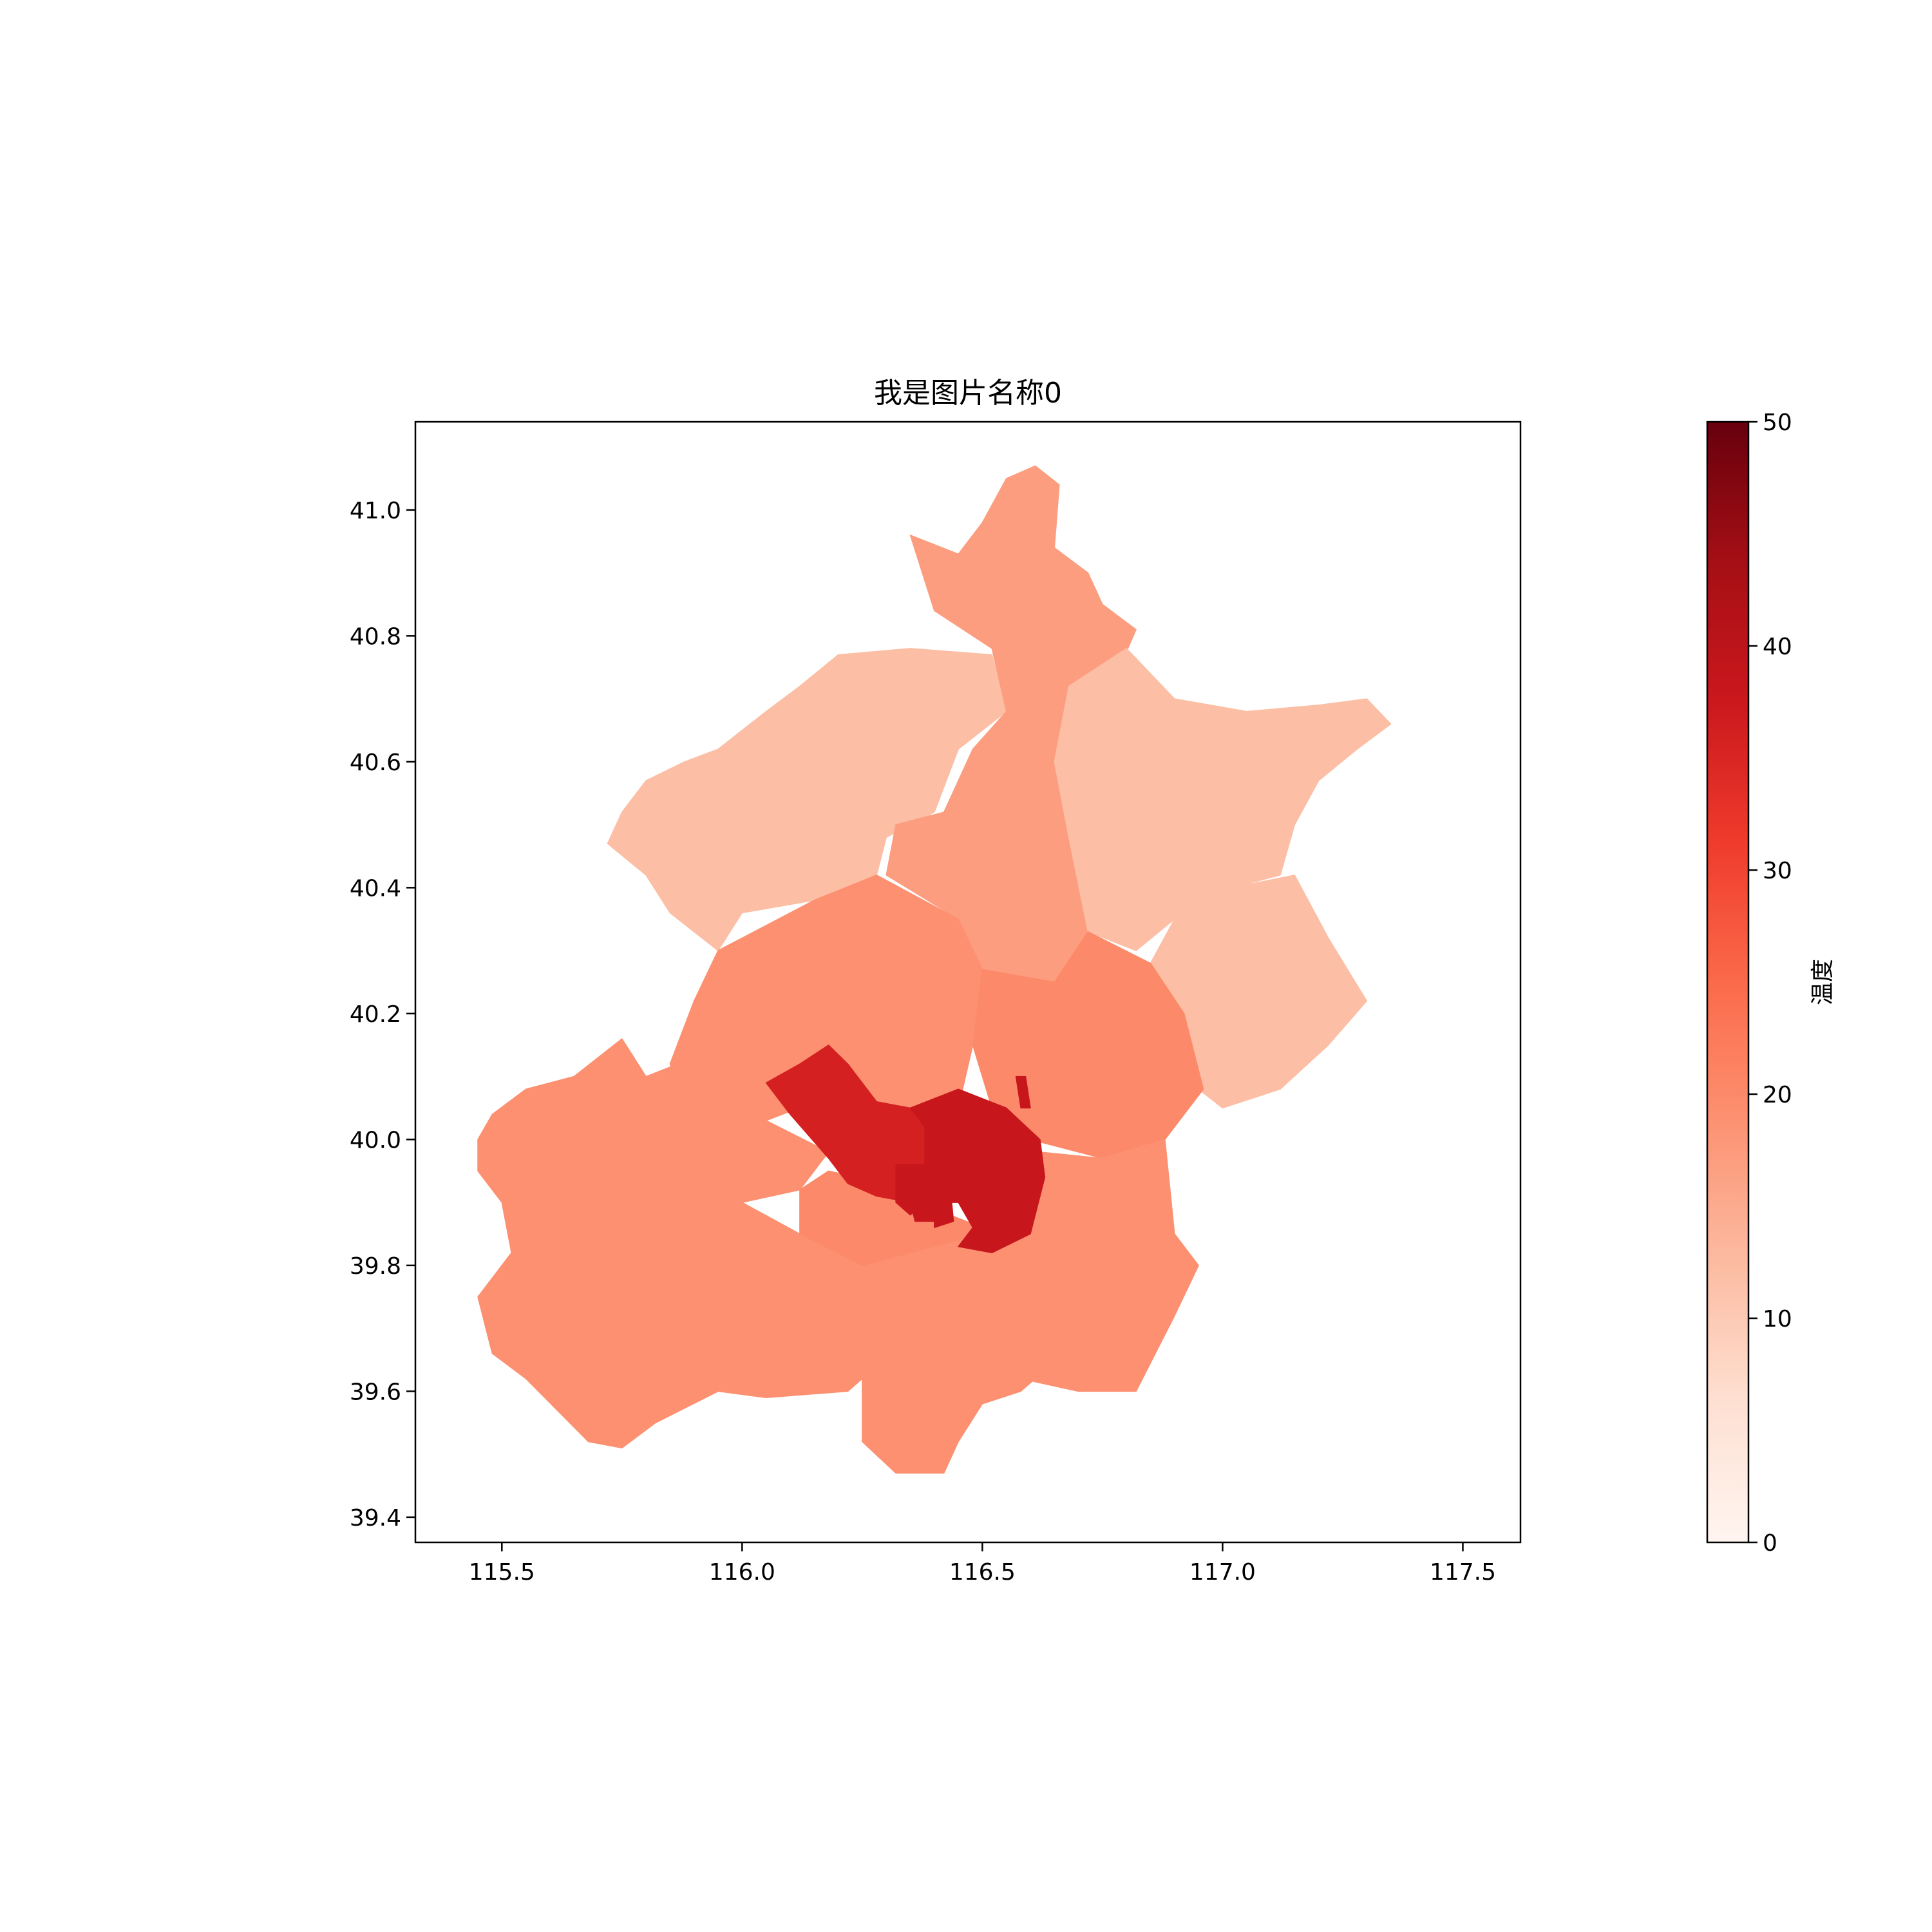 Image resolution: width=1932 pixels, height=1932 pixels. I want to click on y-tick-label: 39.8, so click(375, 1266).